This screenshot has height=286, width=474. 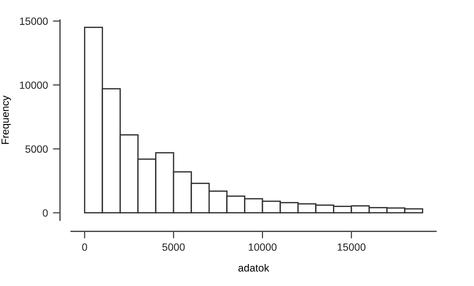 What do you see at coordinates (36, 149) in the screenshot?
I see `y-tick-label: 5000` at bounding box center [36, 149].